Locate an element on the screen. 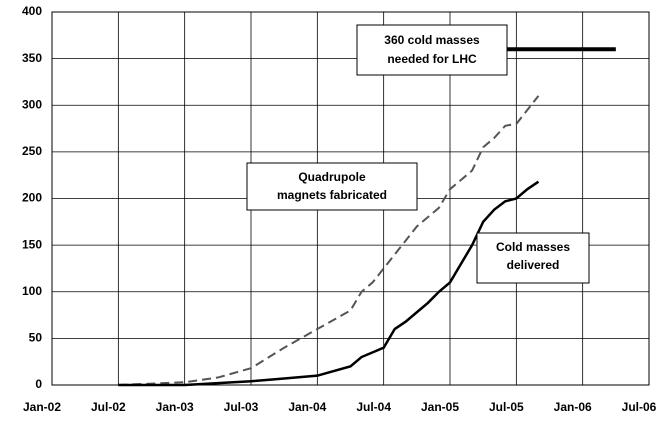  y-tick-label: 350 is located at coordinates (32, 58).